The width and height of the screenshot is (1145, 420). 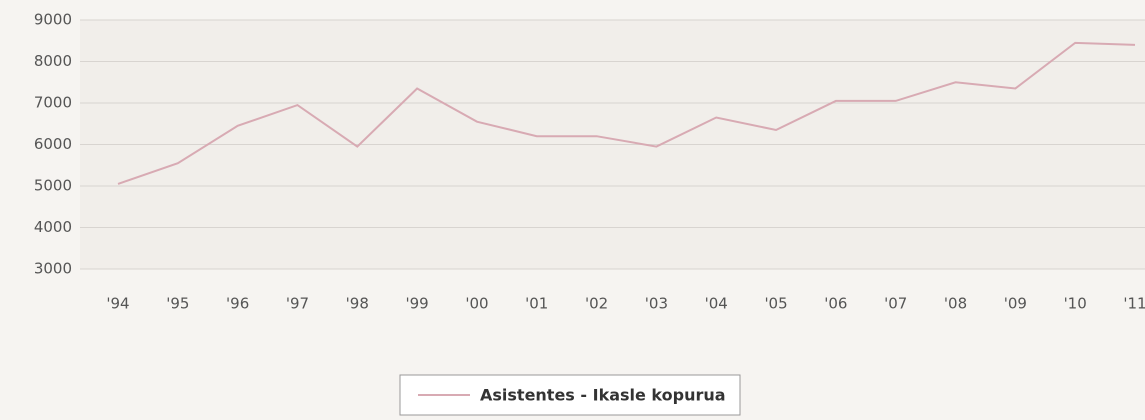 I want to click on x-tick-label: '96, so click(x=237, y=304).